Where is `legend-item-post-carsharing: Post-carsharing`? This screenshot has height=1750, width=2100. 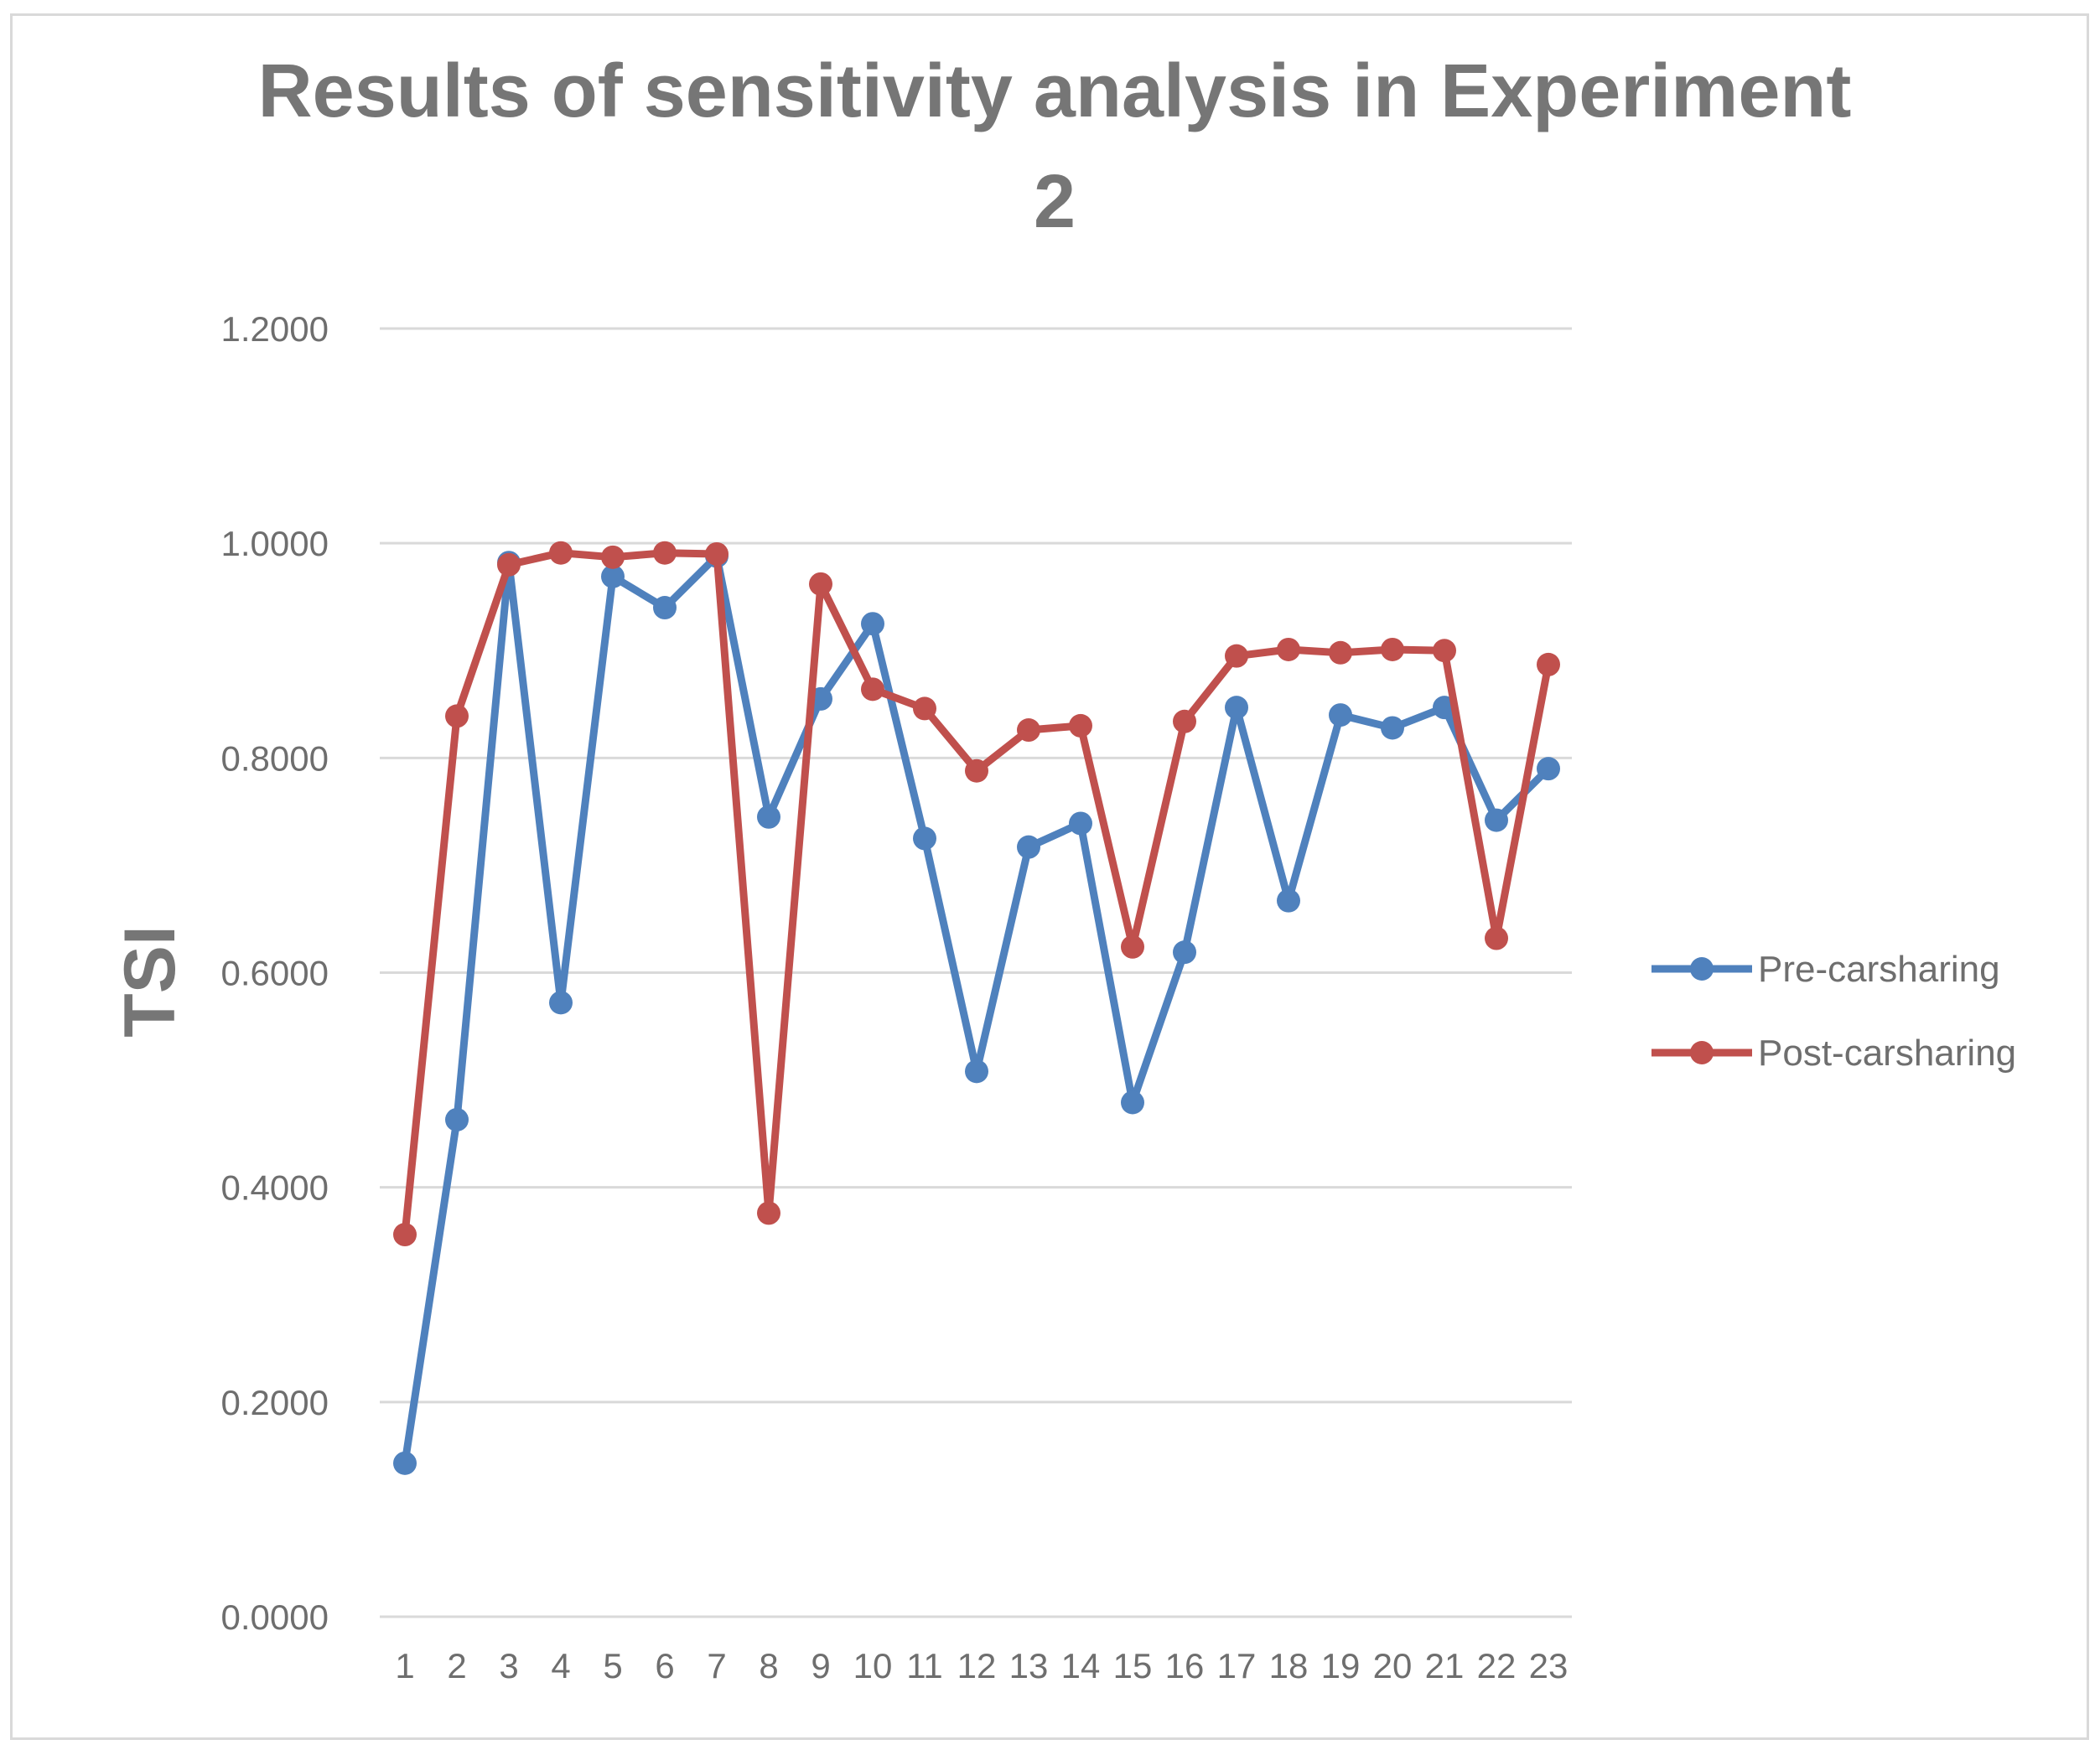
legend-item-post-carsharing: Post-carsharing is located at coordinates (1833, 1053).